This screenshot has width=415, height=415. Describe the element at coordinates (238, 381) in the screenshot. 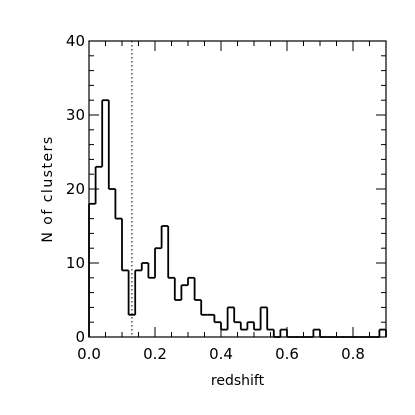

I see `x-axis-label: redshift` at that location.